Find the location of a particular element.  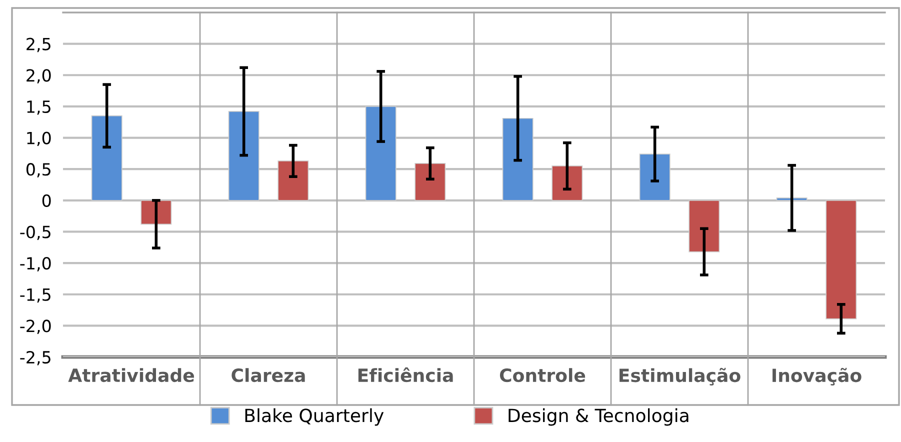

legend-label: Design & Tecnologia is located at coordinates (598, 417).